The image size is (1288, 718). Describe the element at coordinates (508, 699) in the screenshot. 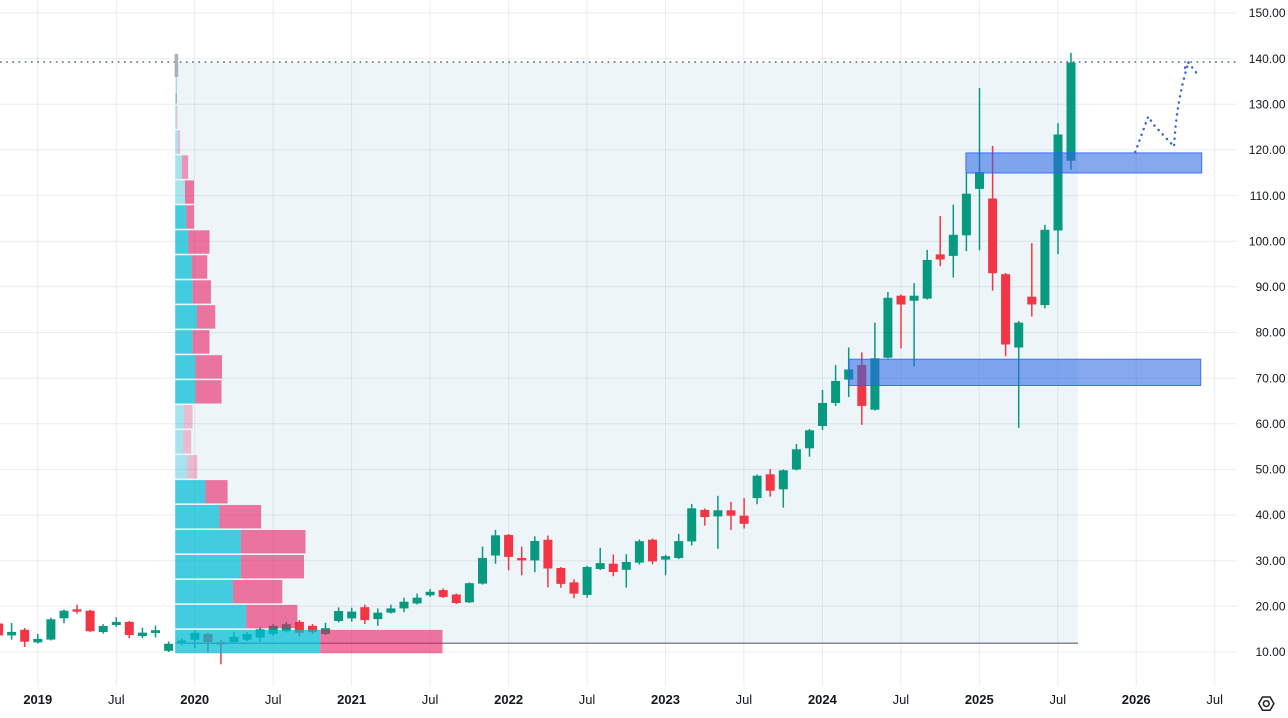

I see `svg-text: 2022` at that location.